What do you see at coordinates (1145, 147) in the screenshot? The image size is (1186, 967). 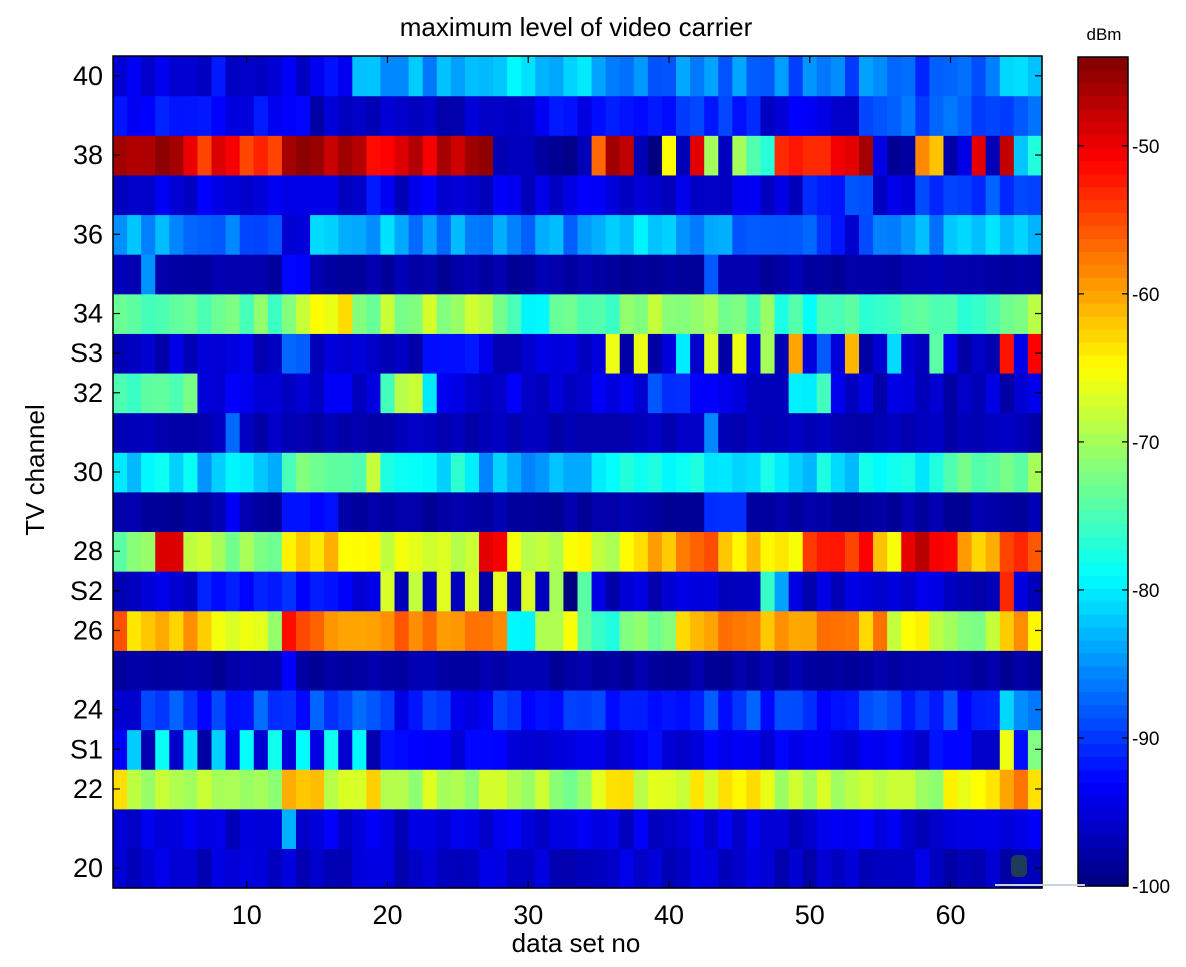 I see `colorbar-tick-label: -50` at bounding box center [1145, 147].